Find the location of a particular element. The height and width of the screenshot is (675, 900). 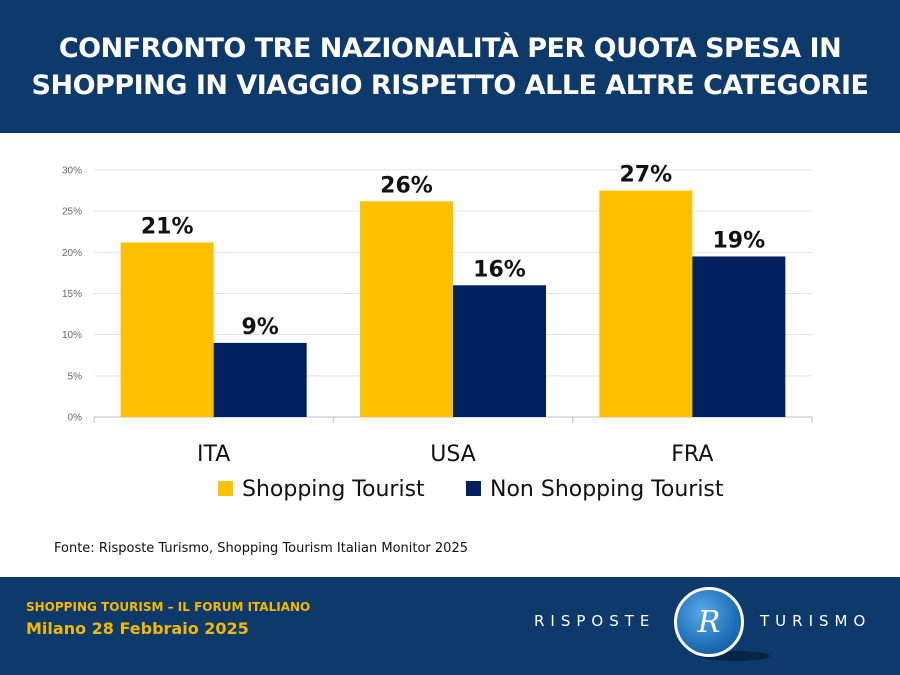

brand-word-left: RISPOSTE is located at coordinates (595, 621).